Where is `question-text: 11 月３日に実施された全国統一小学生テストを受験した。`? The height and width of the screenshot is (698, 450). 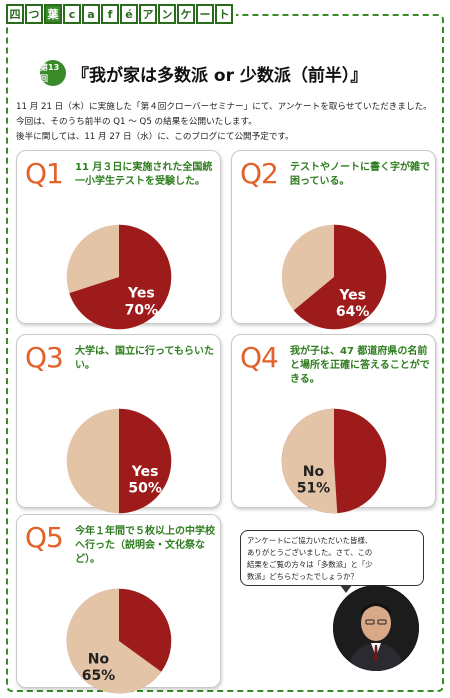 question-text: 11 月３日に実施された全国統一小学生テストを受験した。 is located at coordinates (144, 174).